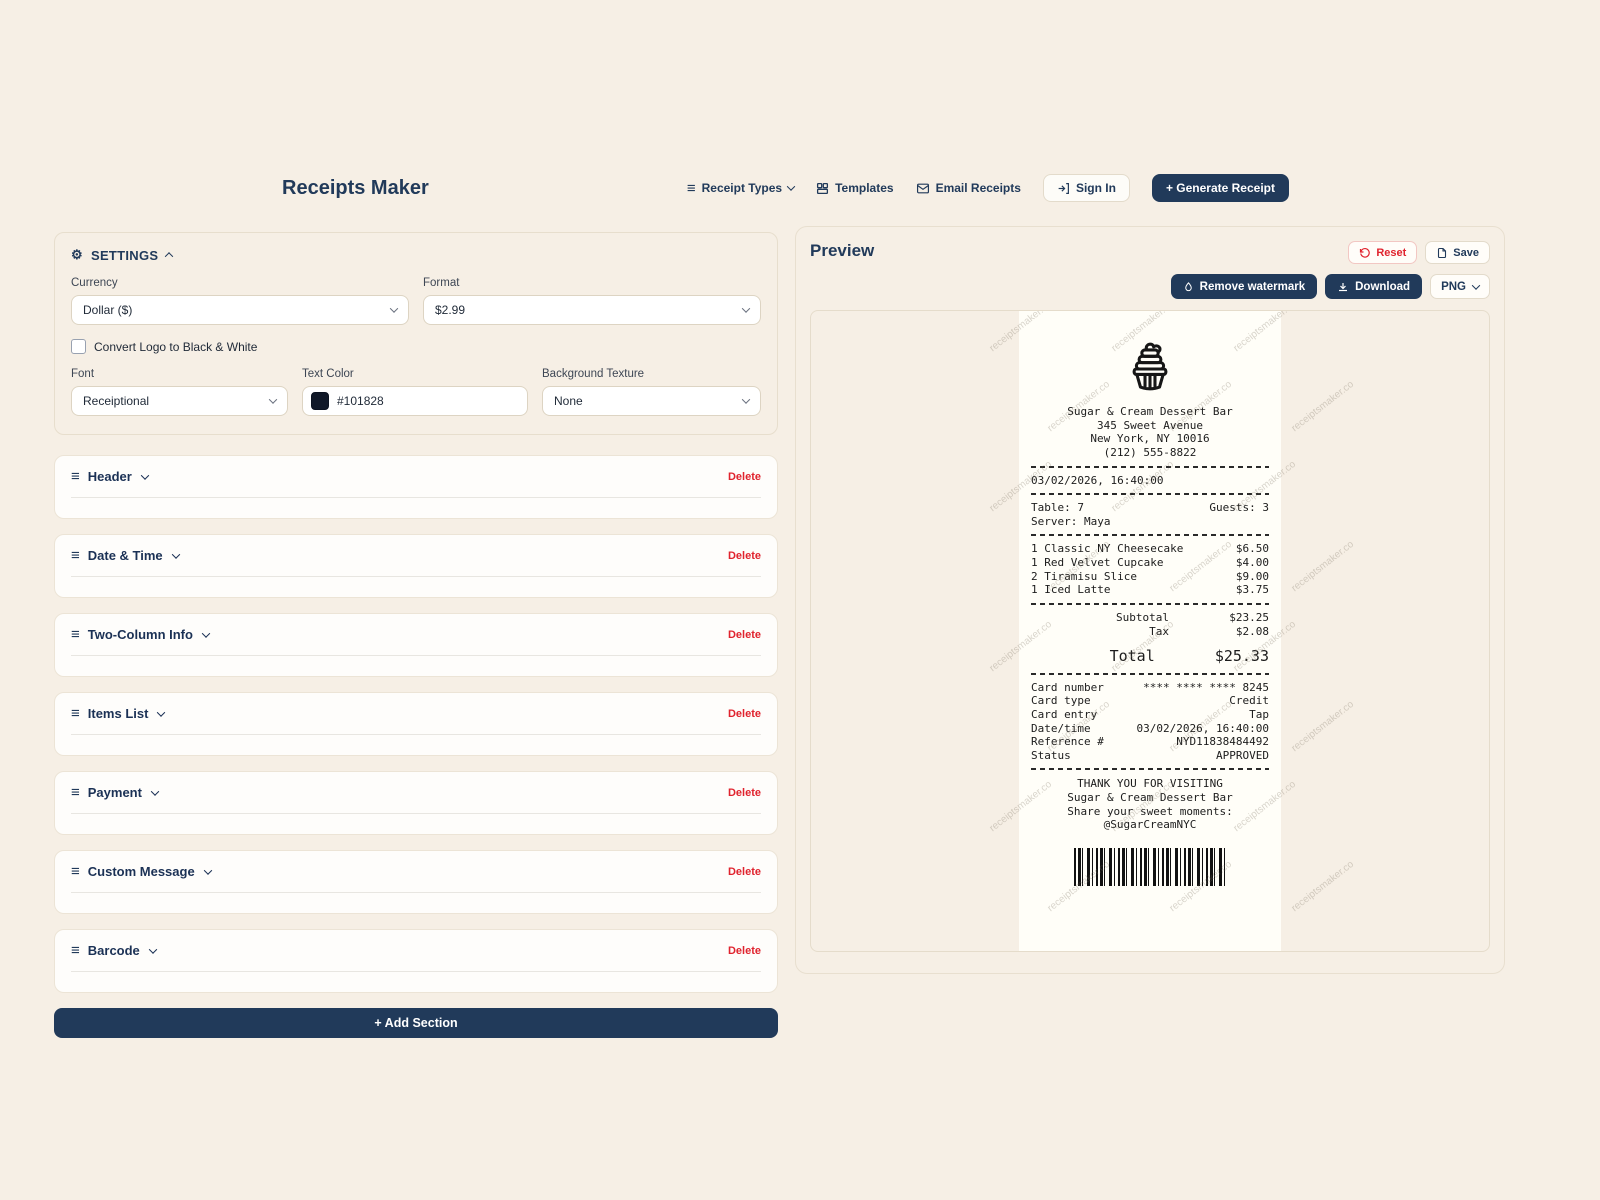  Describe the element at coordinates (1252, 590) in the screenshot. I see `item-price: $3.75` at that location.